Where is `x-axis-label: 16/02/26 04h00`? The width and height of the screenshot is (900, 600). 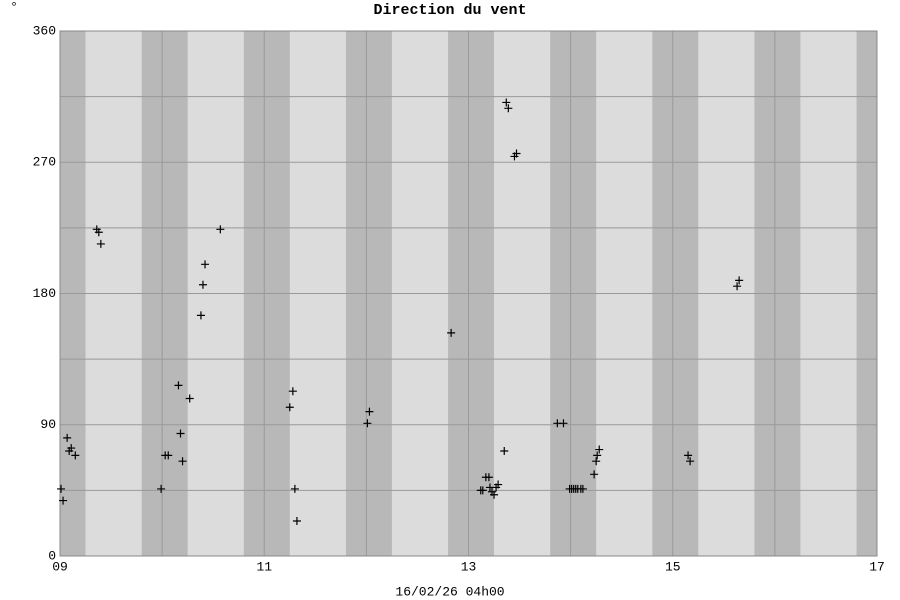 x-axis-label: 16/02/26 04h00 is located at coordinates (449, 591).